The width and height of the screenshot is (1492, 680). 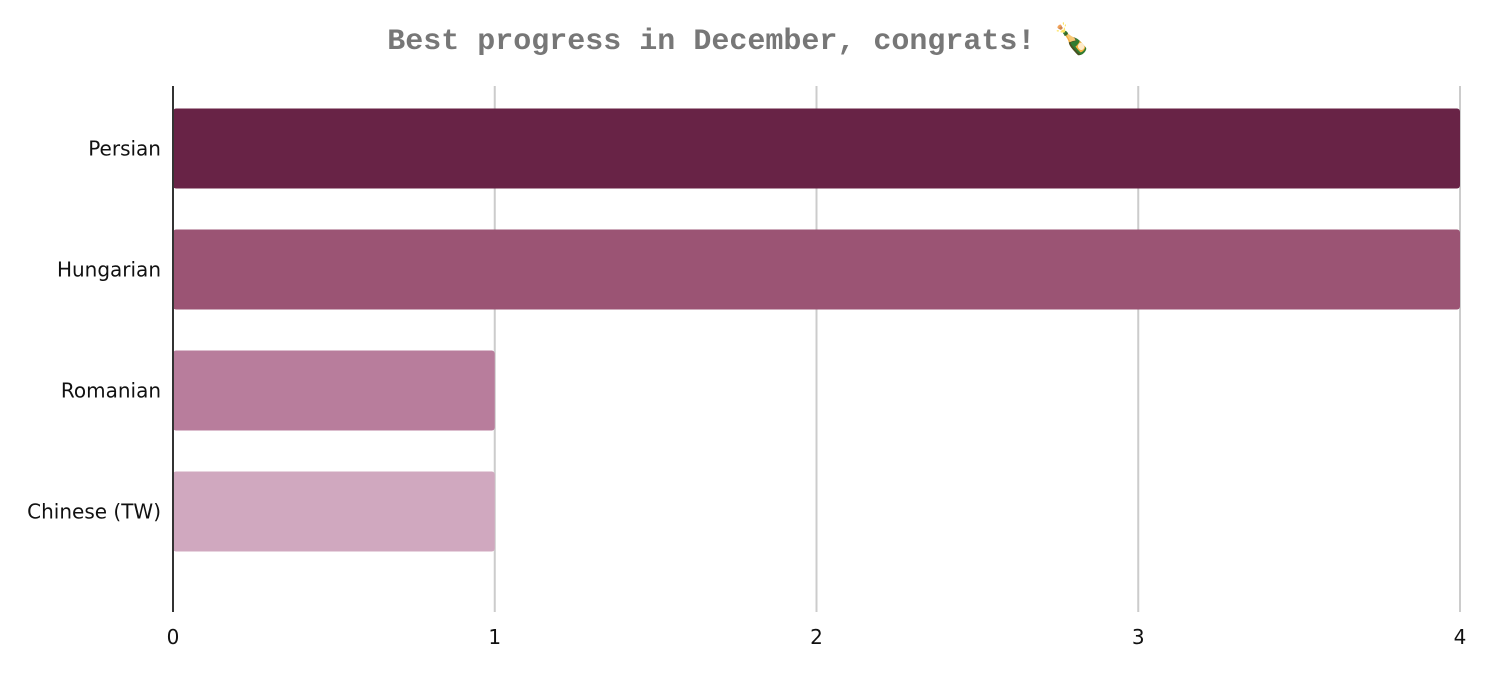 I want to click on category-label: Chinese (TW), so click(x=94, y=512).